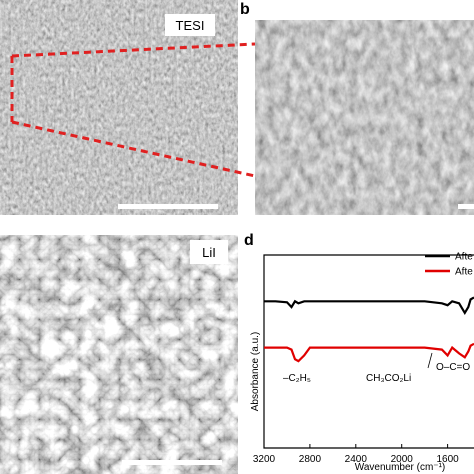 The height and width of the screenshot is (474, 474). I want to click on x-tick-label: 3200, so click(264, 459).